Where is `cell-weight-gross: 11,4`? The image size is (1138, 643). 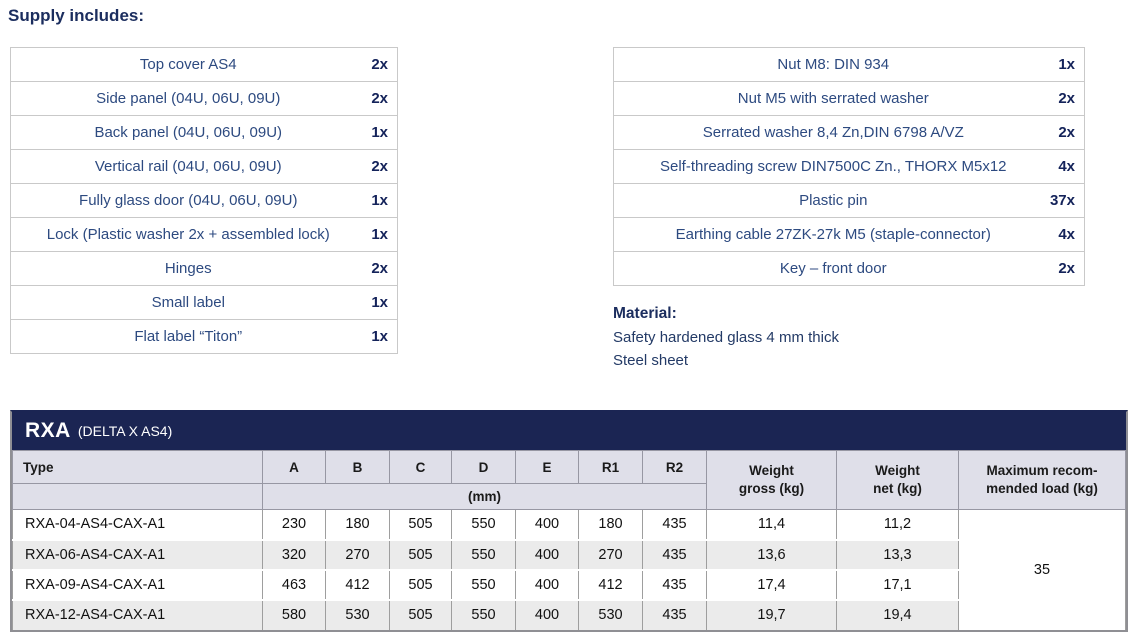
cell-weight-gross: 11,4 is located at coordinates (771, 524).